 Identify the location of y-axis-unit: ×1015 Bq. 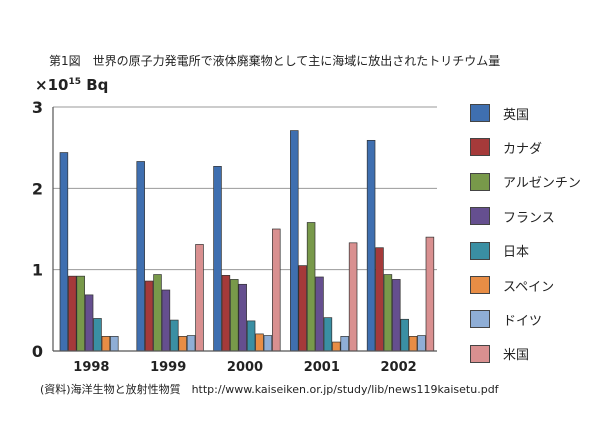
(71, 85).